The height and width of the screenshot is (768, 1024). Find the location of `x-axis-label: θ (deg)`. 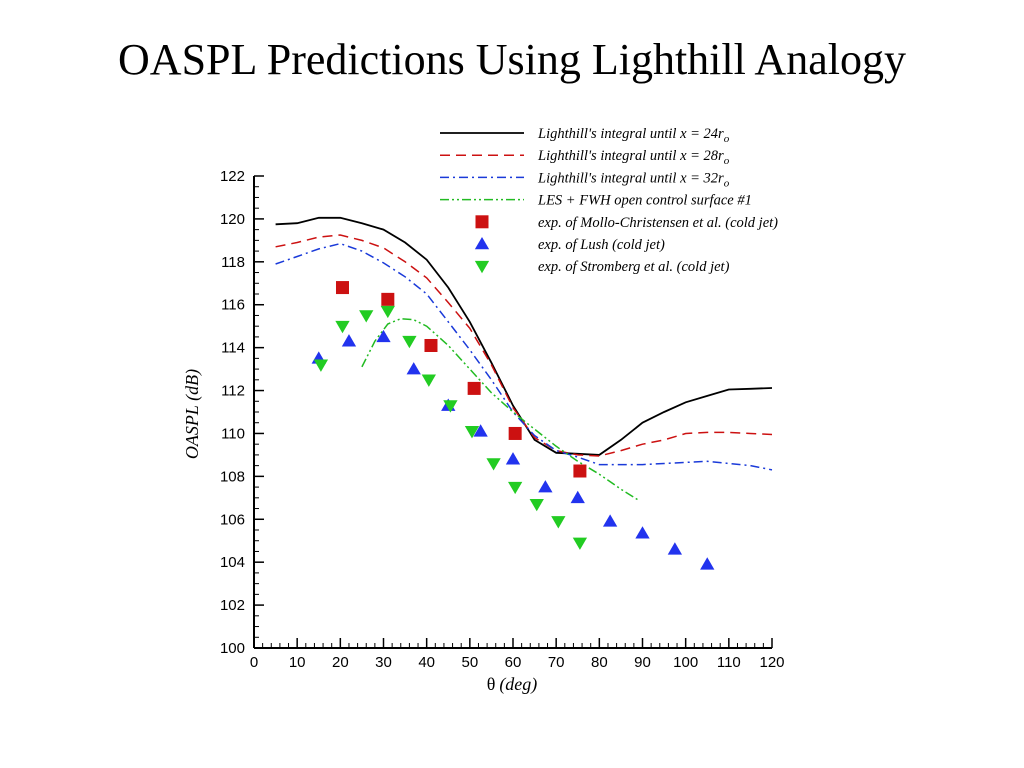

x-axis-label: θ (deg) is located at coordinates (512, 684).